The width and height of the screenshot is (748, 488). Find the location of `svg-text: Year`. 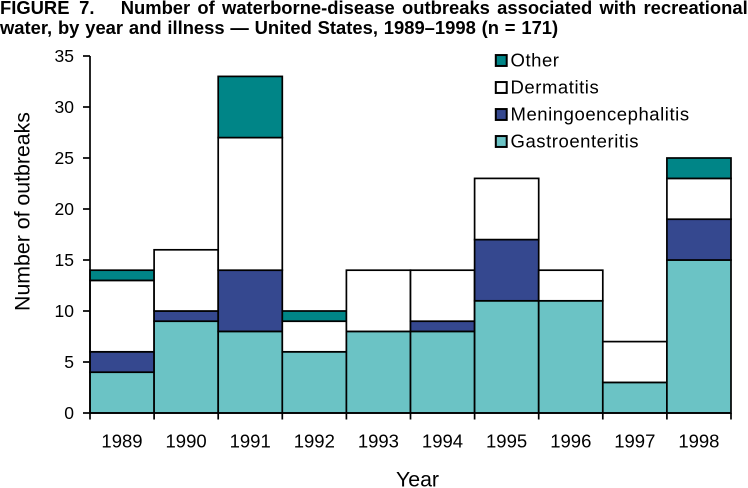

svg-text: Year is located at coordinates (417, 478).